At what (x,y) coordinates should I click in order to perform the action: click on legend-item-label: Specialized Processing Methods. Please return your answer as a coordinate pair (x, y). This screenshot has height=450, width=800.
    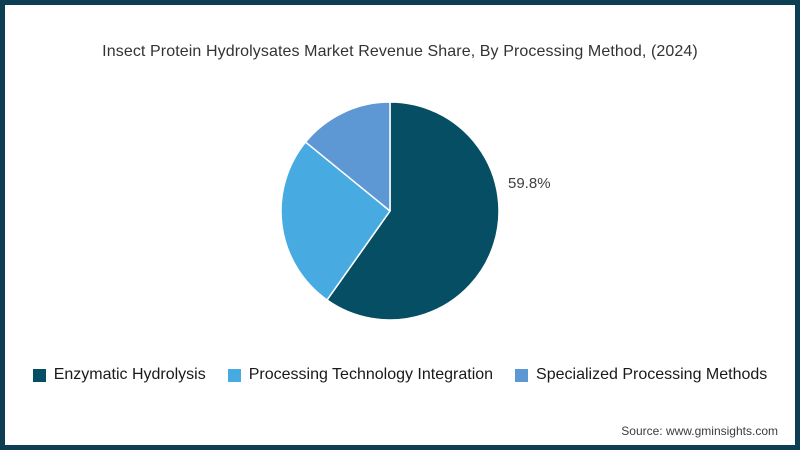
    Looking at the image, I should click on (652, 374).